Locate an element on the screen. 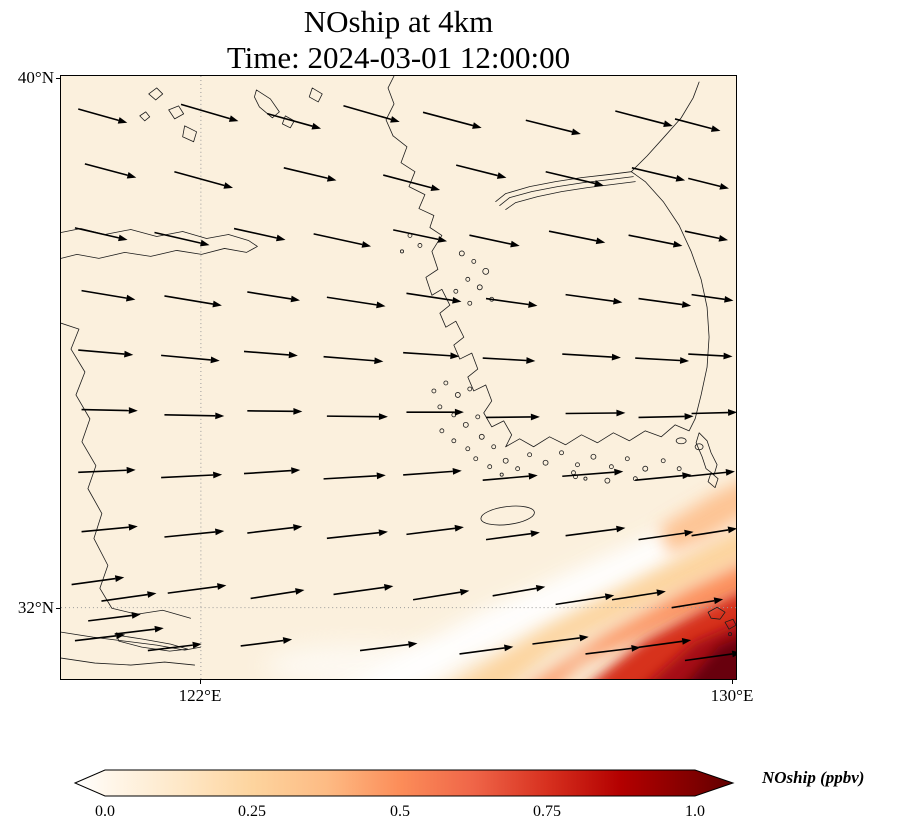 The image size is (904, 836). coast-korea-west is located at coordinates (452, 291).